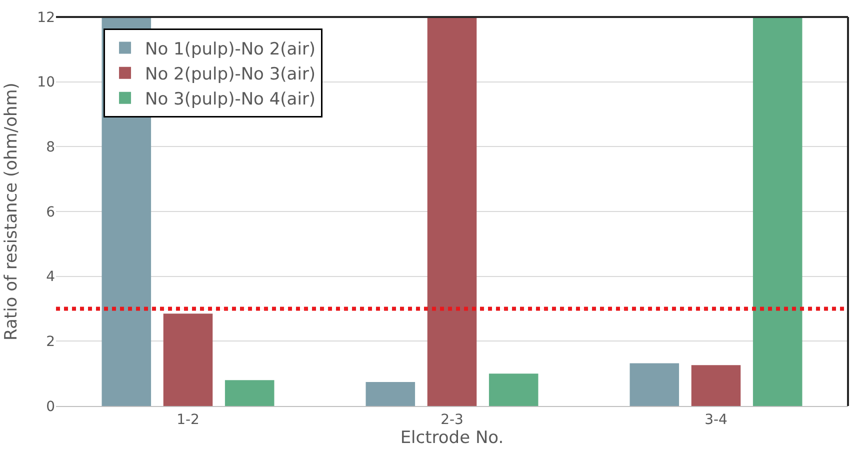 The image size is (858, 461). Describe the element at coordinates (51, 212) in the screenshot. I see `y-tick-label: 6` at that location.